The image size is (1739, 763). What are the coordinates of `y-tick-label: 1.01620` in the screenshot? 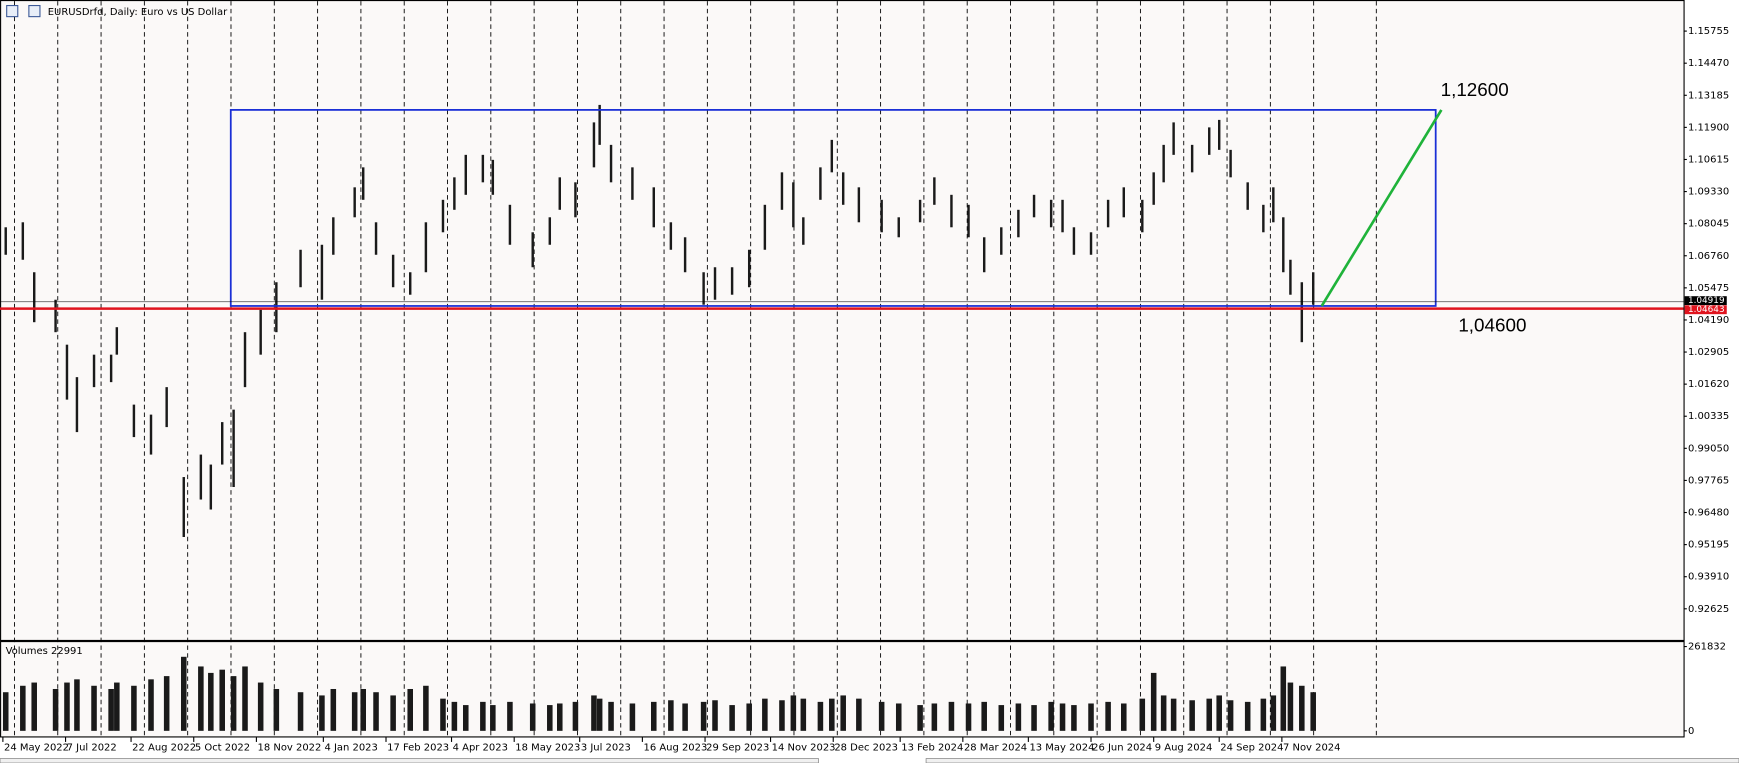 It's located at (1708, 384).